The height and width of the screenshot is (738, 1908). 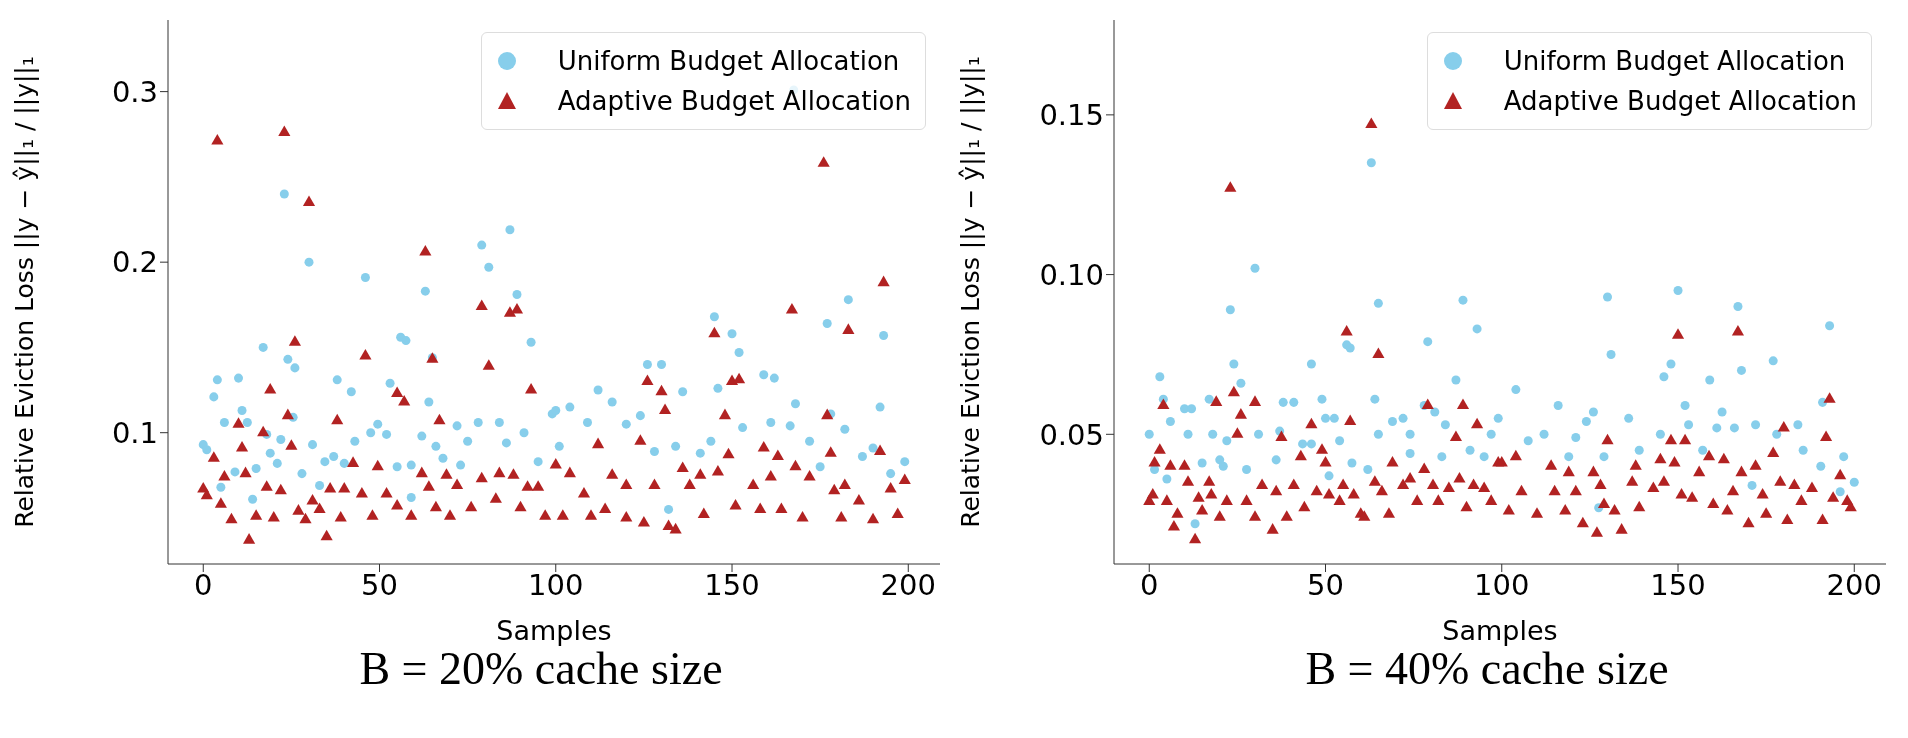 I want to click on y-tick-label: 0.15, so click(x=1071, y=115).